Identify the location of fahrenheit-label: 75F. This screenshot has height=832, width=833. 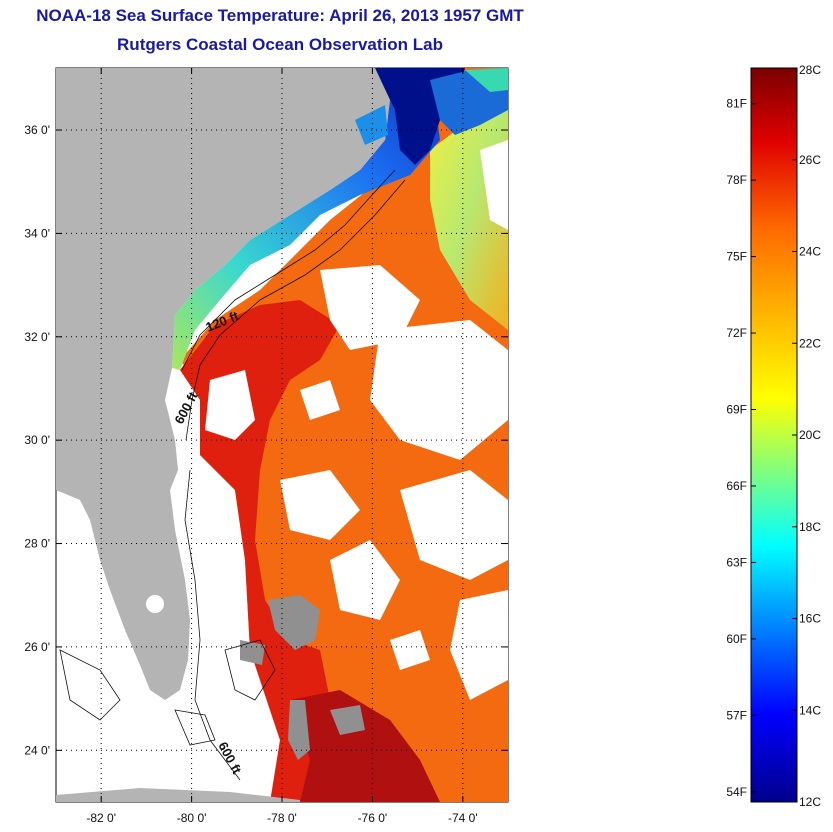
(736, 257).